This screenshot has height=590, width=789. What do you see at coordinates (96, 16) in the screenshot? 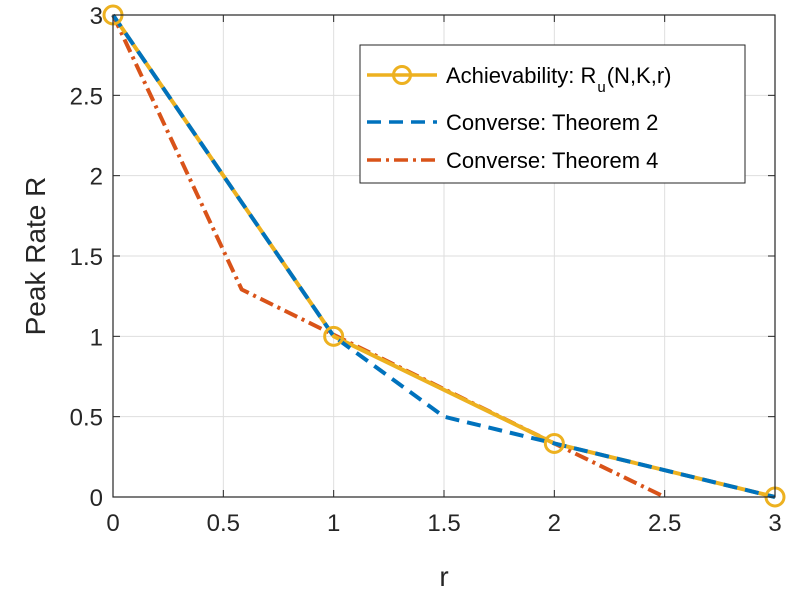
I see `y-tick-label: 3` at bounding box center [96, 16].